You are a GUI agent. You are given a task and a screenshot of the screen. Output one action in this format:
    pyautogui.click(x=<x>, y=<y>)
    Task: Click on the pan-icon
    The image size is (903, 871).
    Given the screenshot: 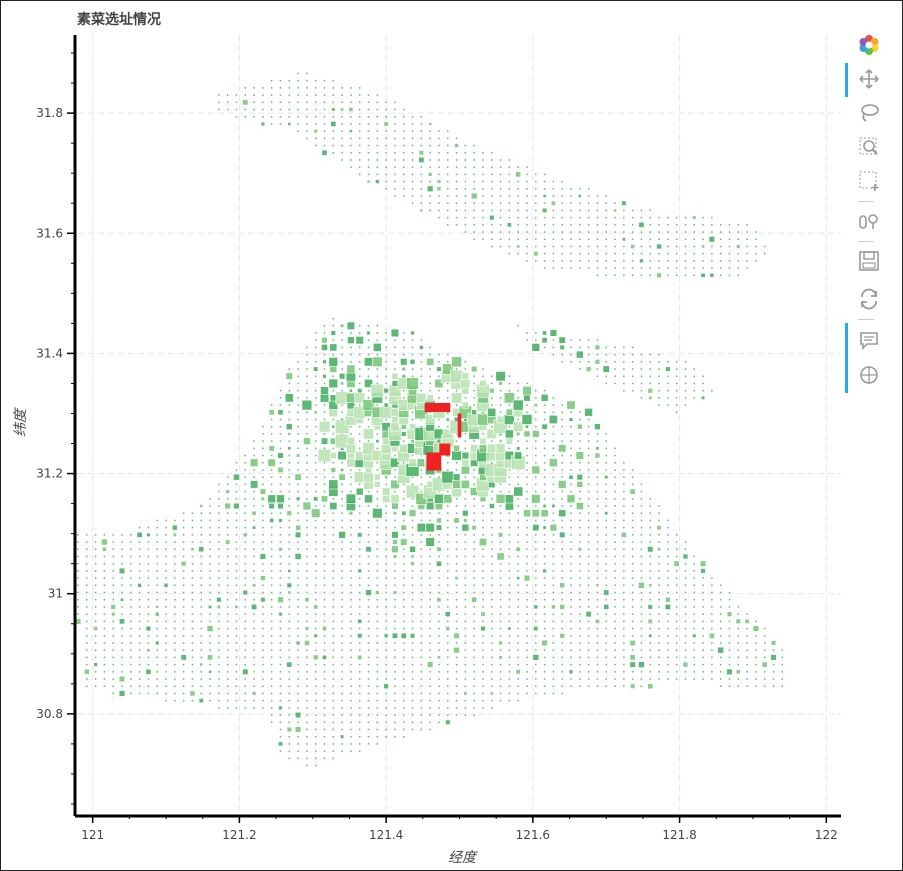 What is the action you would take?
    pyautogui.click(x=867, y=79)
    